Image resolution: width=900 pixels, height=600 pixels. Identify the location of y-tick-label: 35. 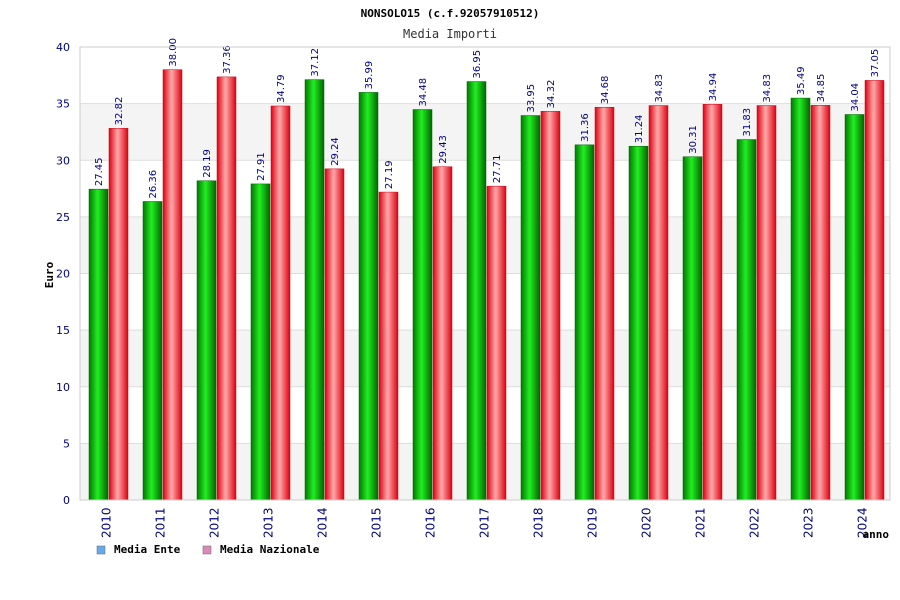
(63, 104).